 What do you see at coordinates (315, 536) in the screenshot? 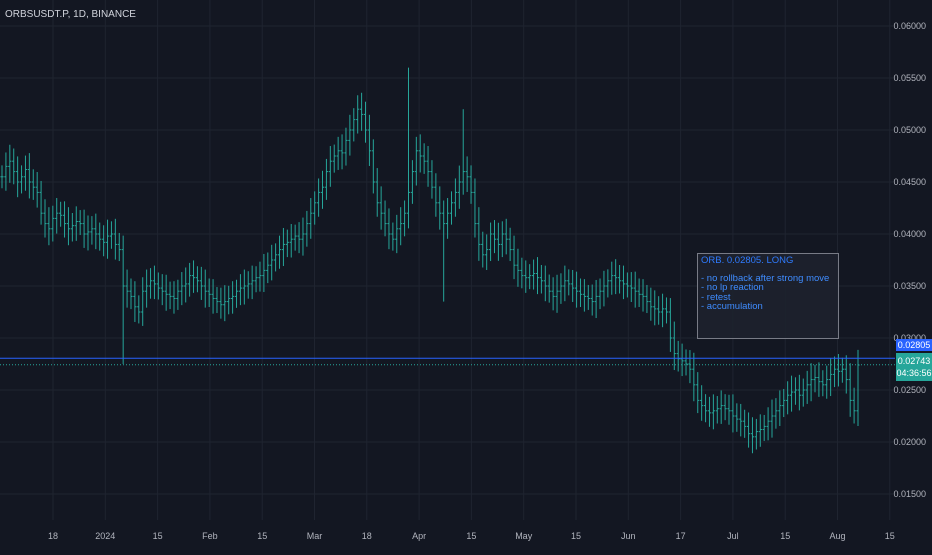
I see `x-tick-label: Mar` at bounding box center [315, 536].